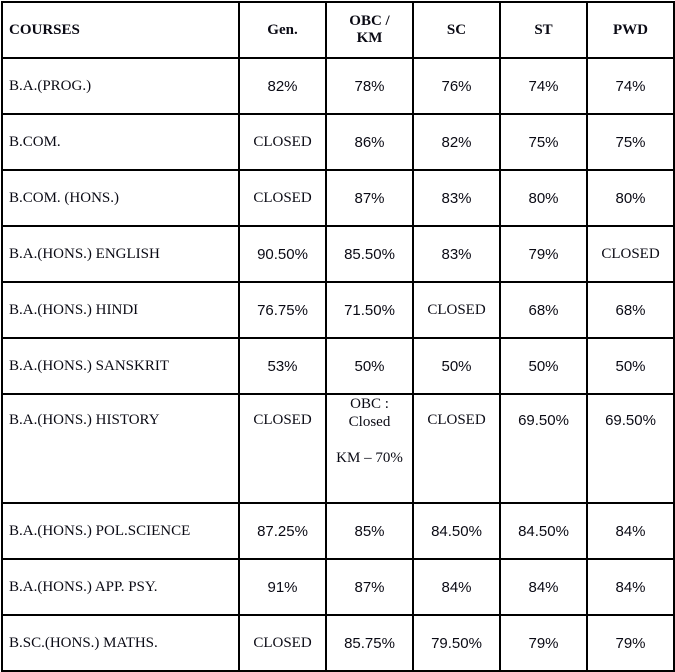 The image size is (675, 672). Describe the element at coordinates (120, 366) in the screenshot. I see `course-name: B.A.(HONS.) SANSKRIT` at that location.